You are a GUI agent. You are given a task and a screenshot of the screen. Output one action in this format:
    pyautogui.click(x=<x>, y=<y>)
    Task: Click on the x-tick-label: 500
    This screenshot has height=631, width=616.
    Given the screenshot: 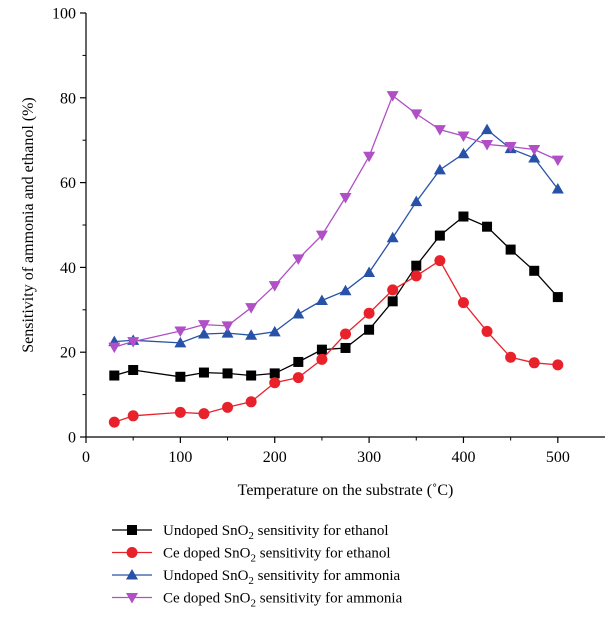 What is the action you would take?
    pyautogui.click(x=558, y=457)
    